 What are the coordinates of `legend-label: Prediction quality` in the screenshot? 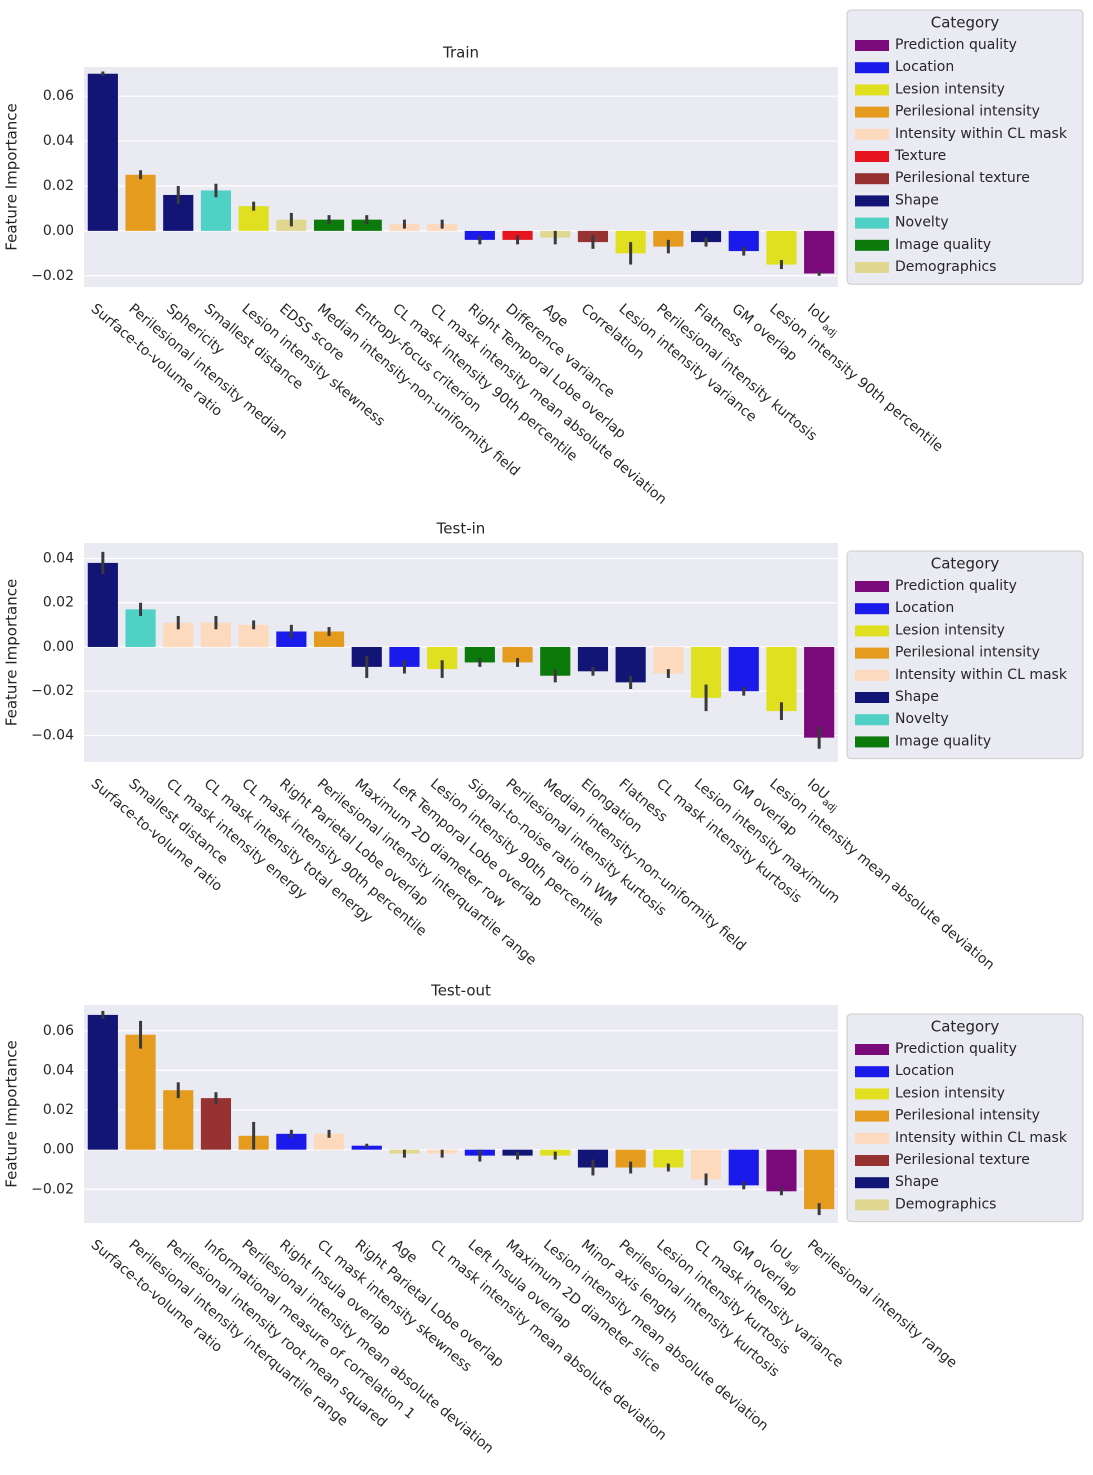 It's located at (956, 1049).